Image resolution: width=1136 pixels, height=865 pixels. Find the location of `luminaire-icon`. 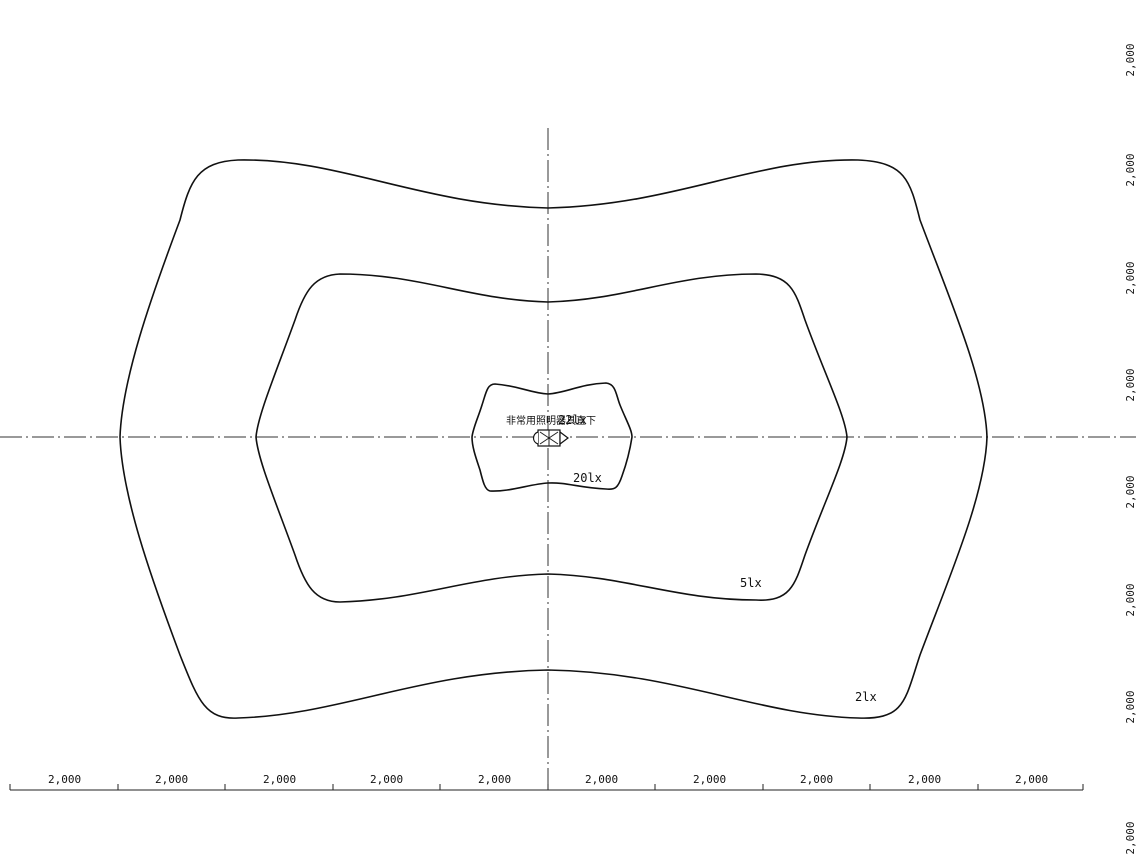

luminaire-icon is located at coordinates (550, 438).